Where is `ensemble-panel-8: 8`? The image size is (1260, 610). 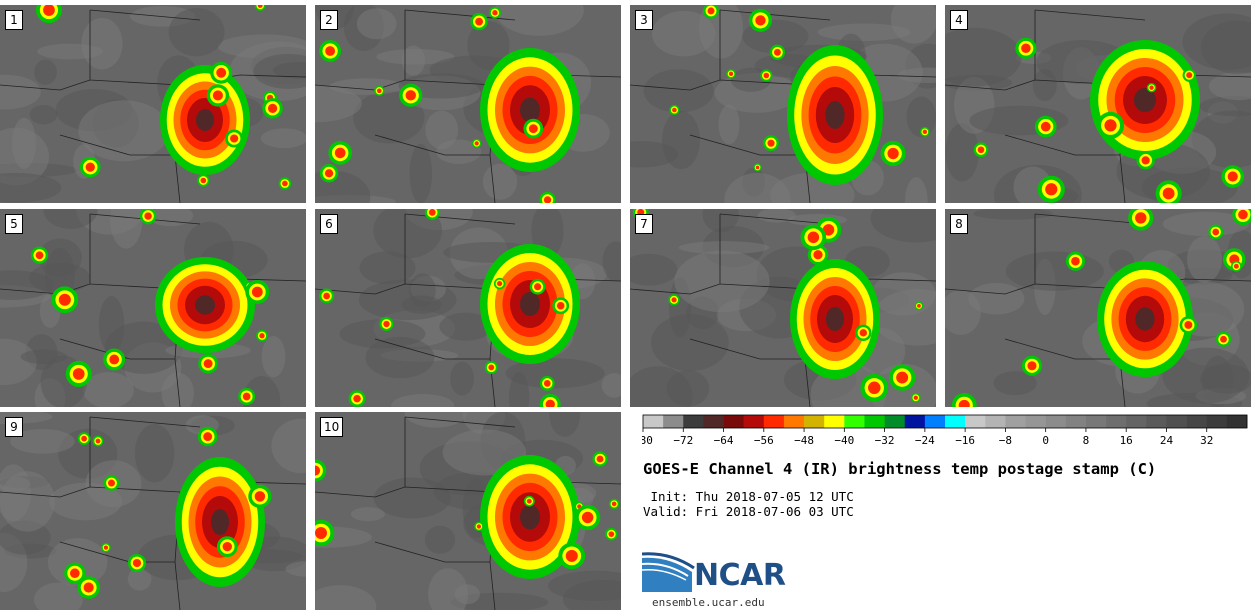
ensemble-panel-8: 8 is located at coordinates (1098, 308).